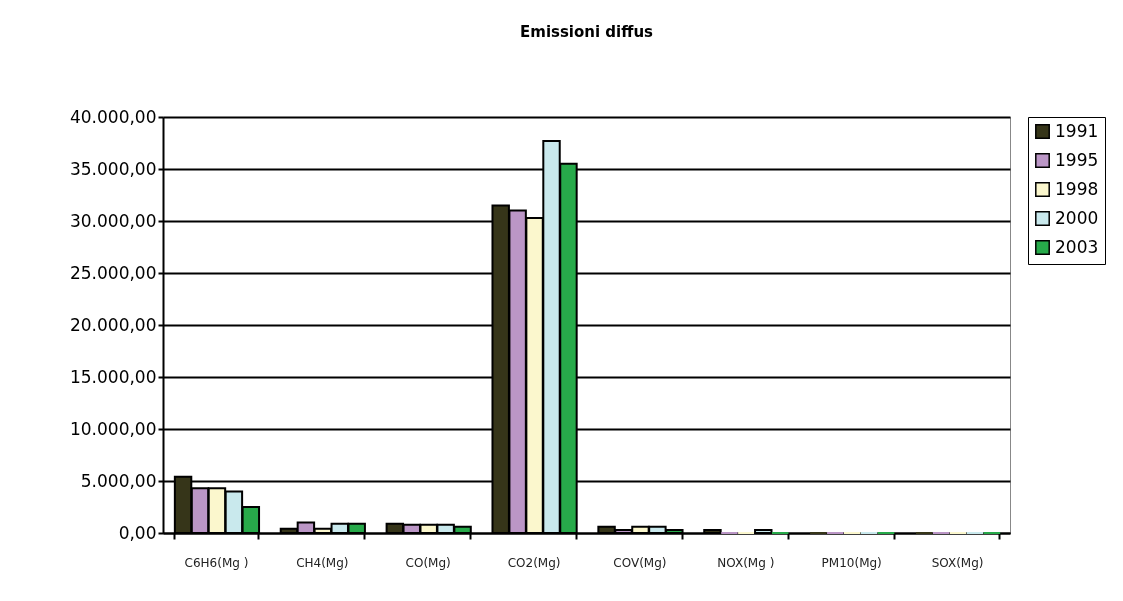 This screenshot has width=1123, height=601. Describe the element at coordinates (322, 562) in the screenshot. I see `x-tick-label: CH4(Mg)` at that location.